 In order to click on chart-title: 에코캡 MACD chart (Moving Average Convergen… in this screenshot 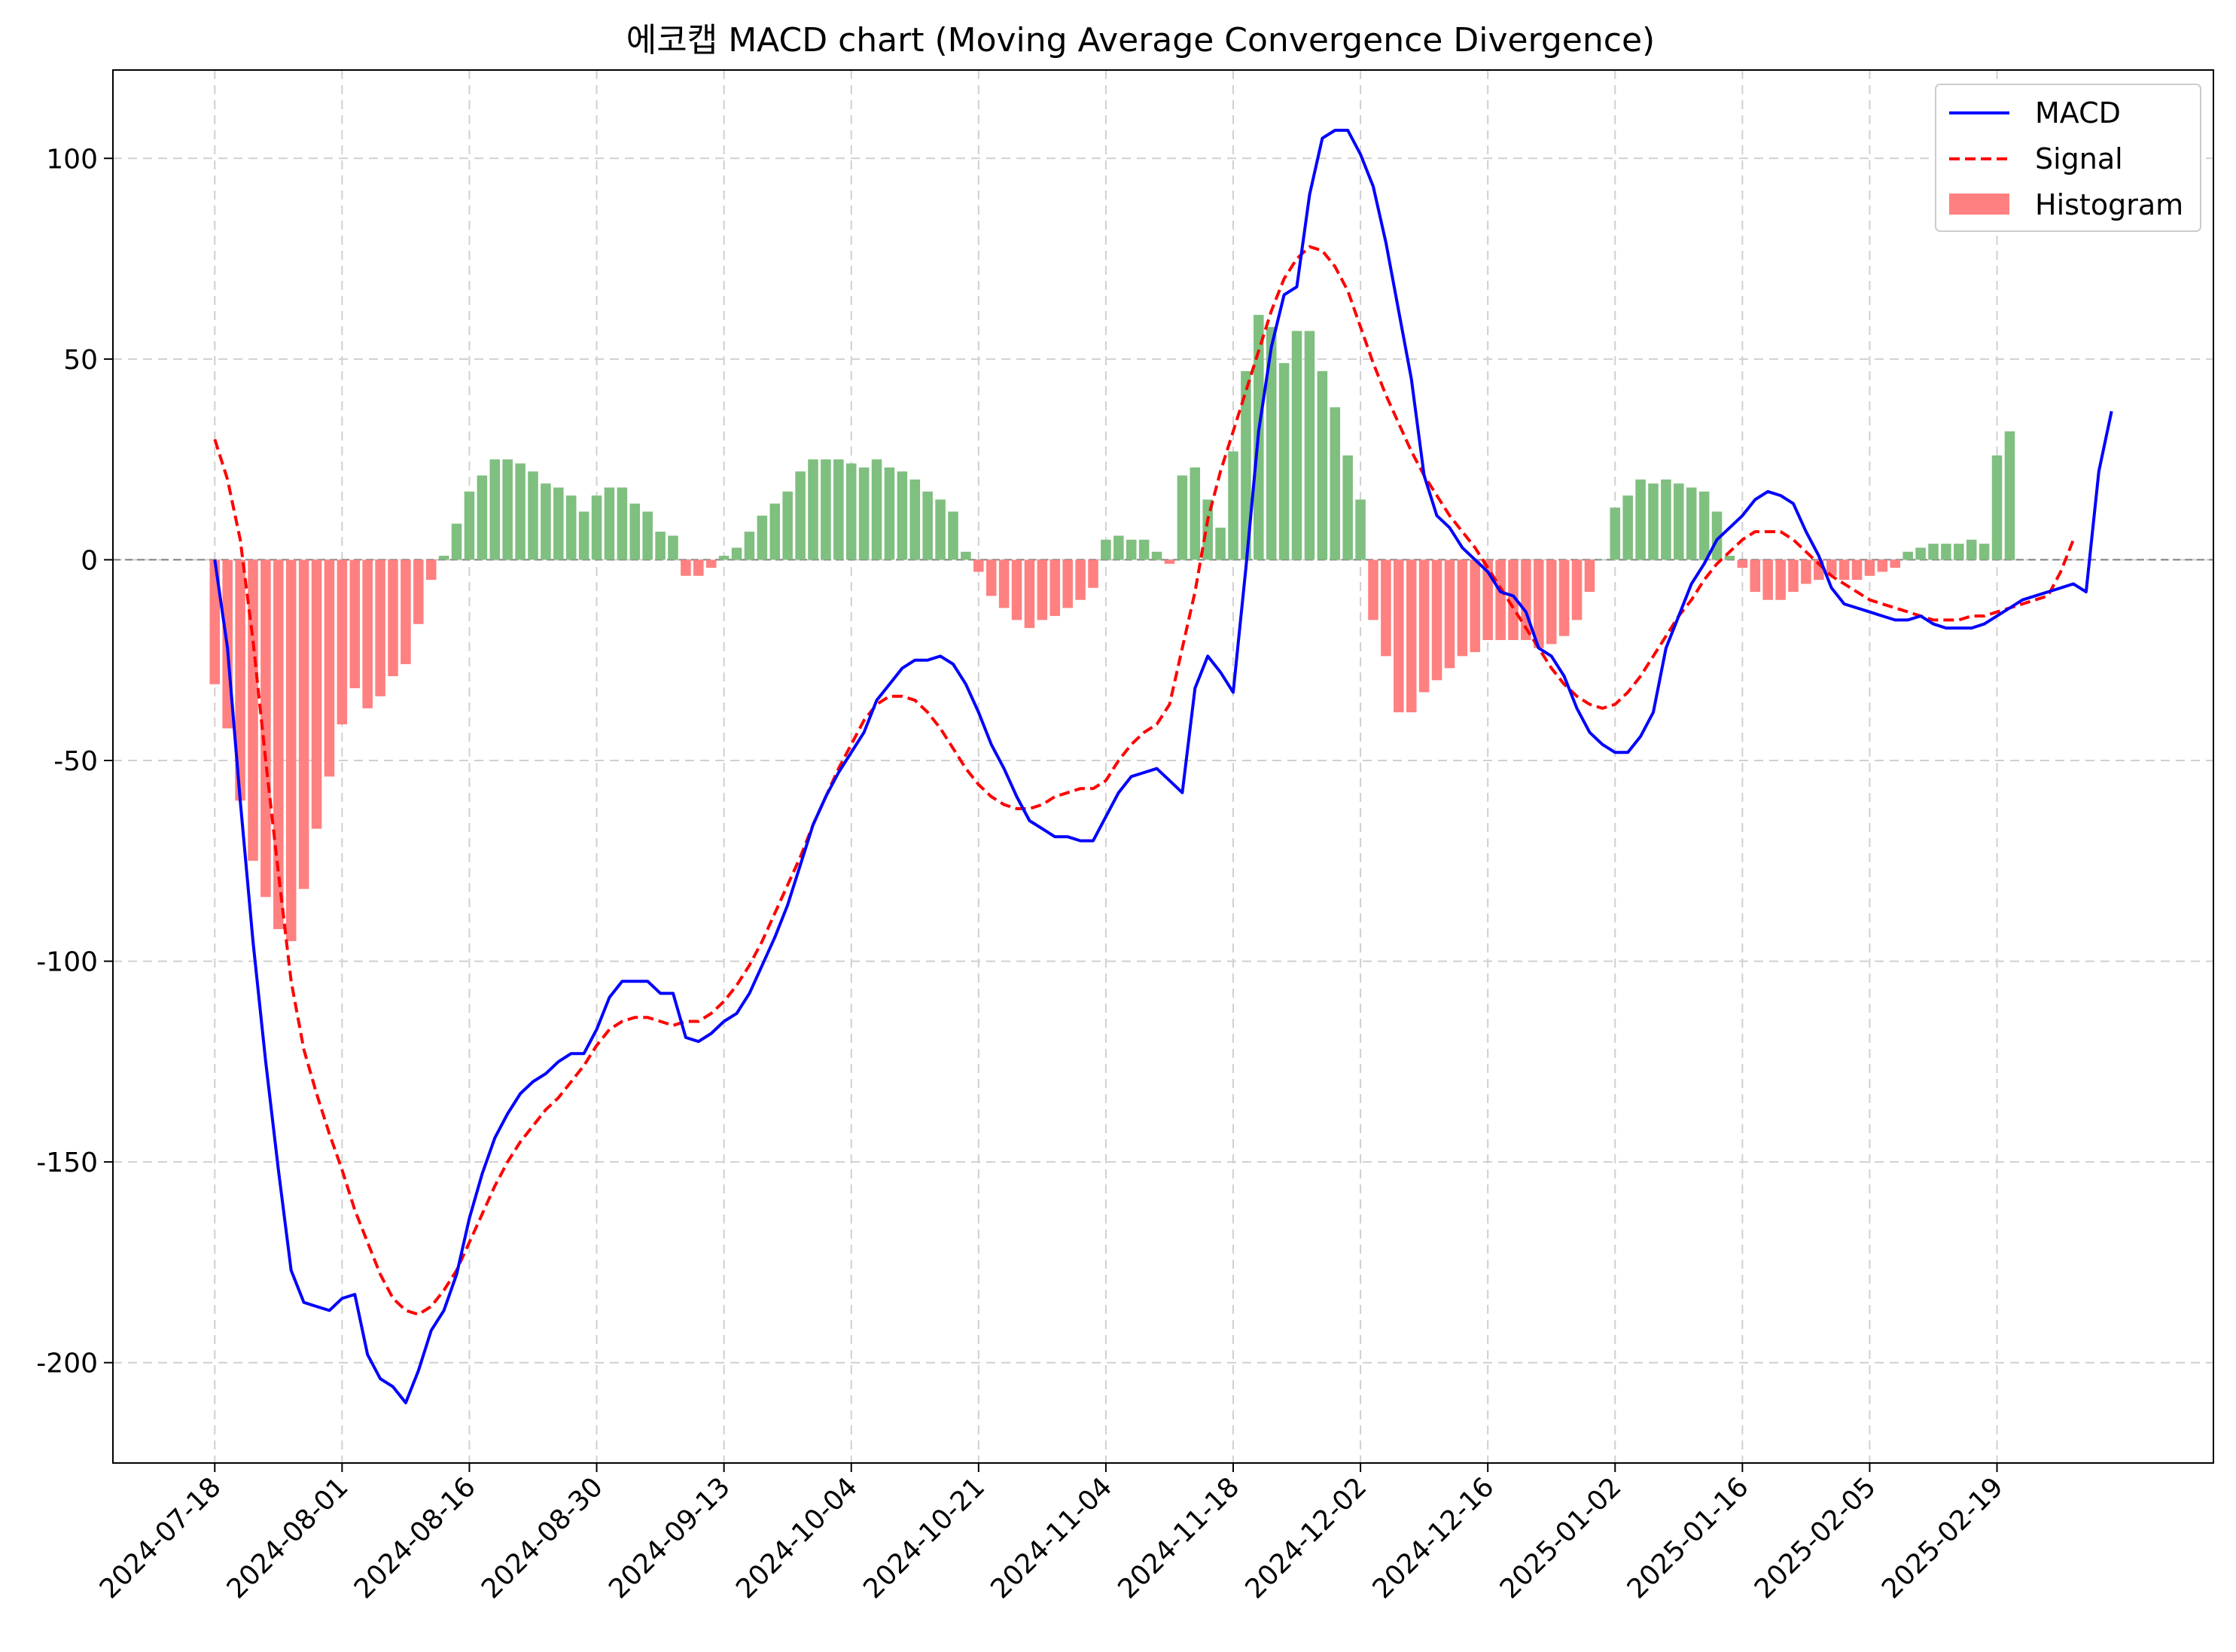, I will do `click(1140, 40)`.